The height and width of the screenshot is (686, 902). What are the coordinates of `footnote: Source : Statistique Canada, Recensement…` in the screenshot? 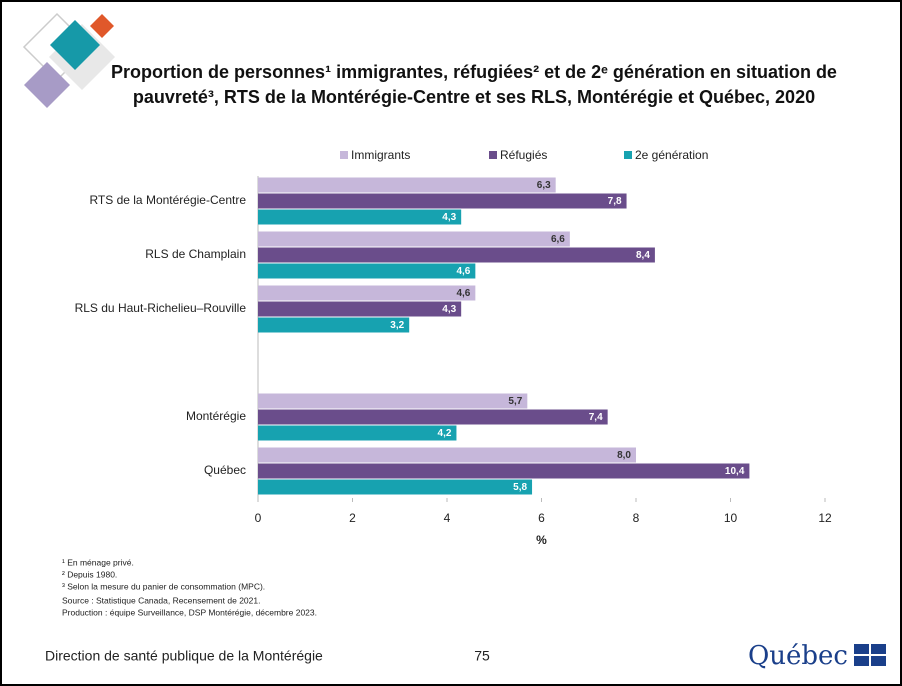 It's located at (161, 600).